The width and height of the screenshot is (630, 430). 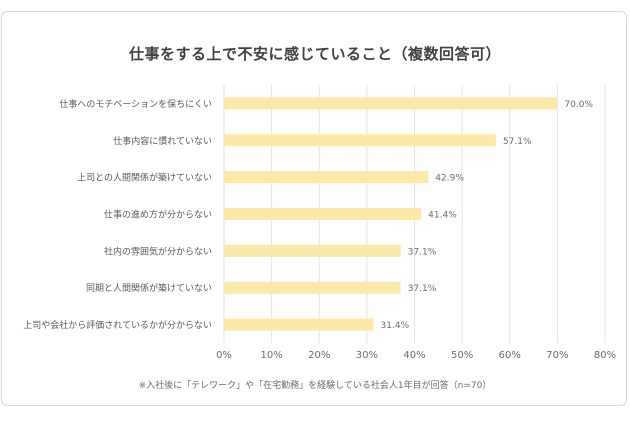 What do you see at coordinates (135, 104) in the screenshot?
I see `category-label: 仕事へのモチベーションを保ちにくい` at bounding box center [135, 104].